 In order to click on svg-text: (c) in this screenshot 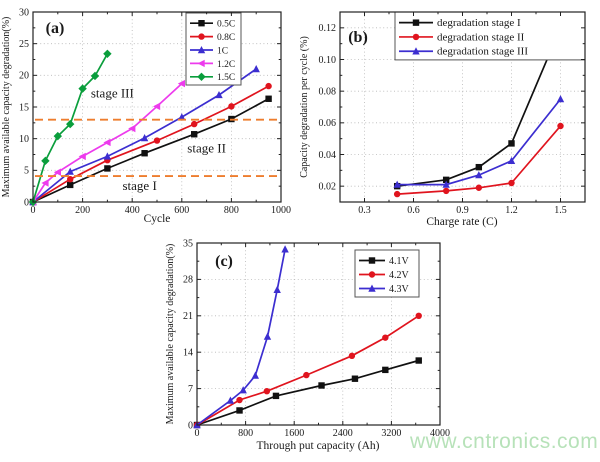, I will do `click(224, 261)`.